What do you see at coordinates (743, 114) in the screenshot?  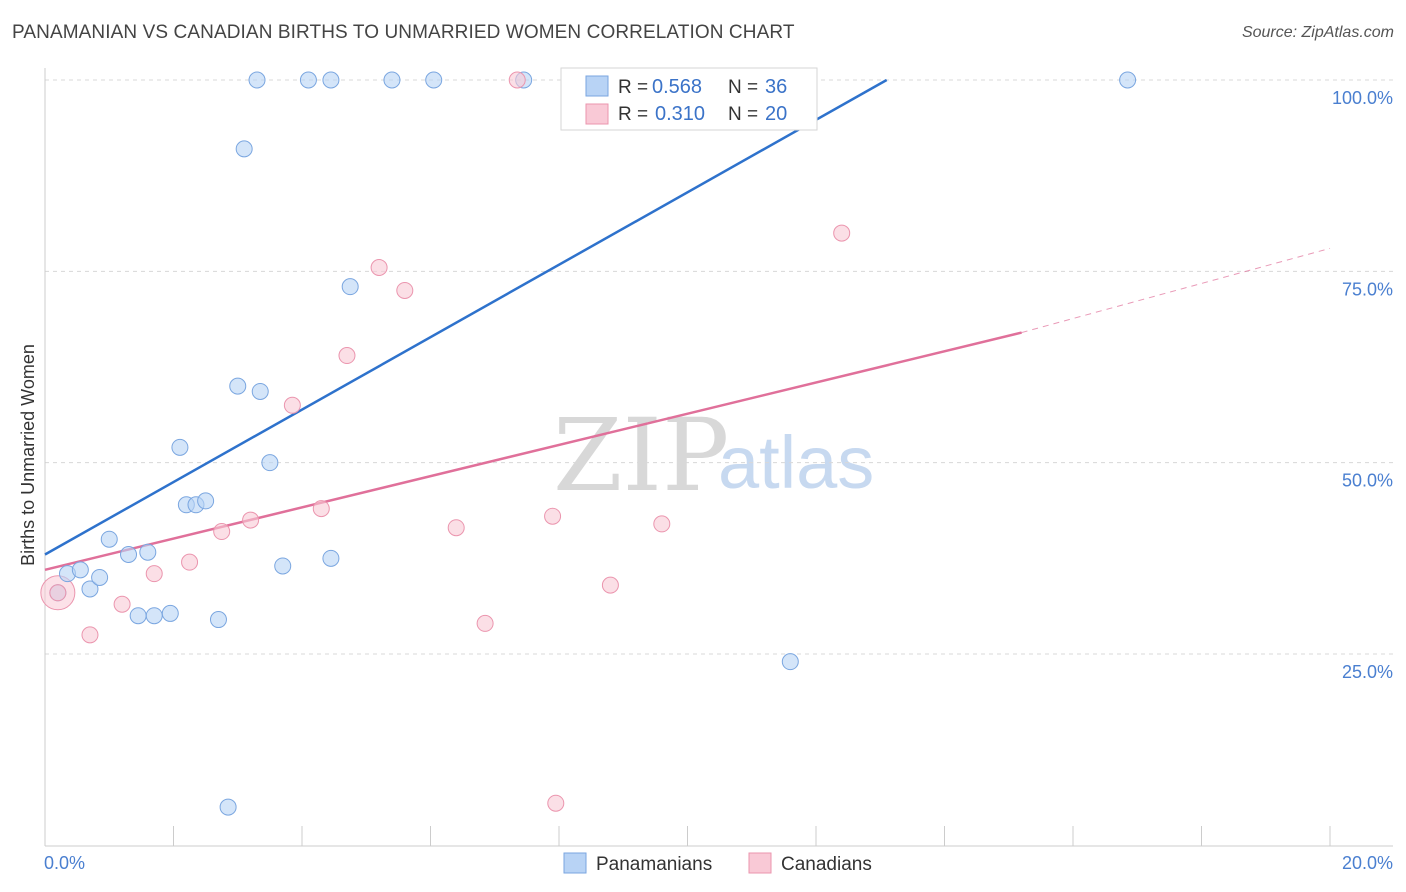 I see `legend-n-label-pink: N =` at bounding box center [743, 114].